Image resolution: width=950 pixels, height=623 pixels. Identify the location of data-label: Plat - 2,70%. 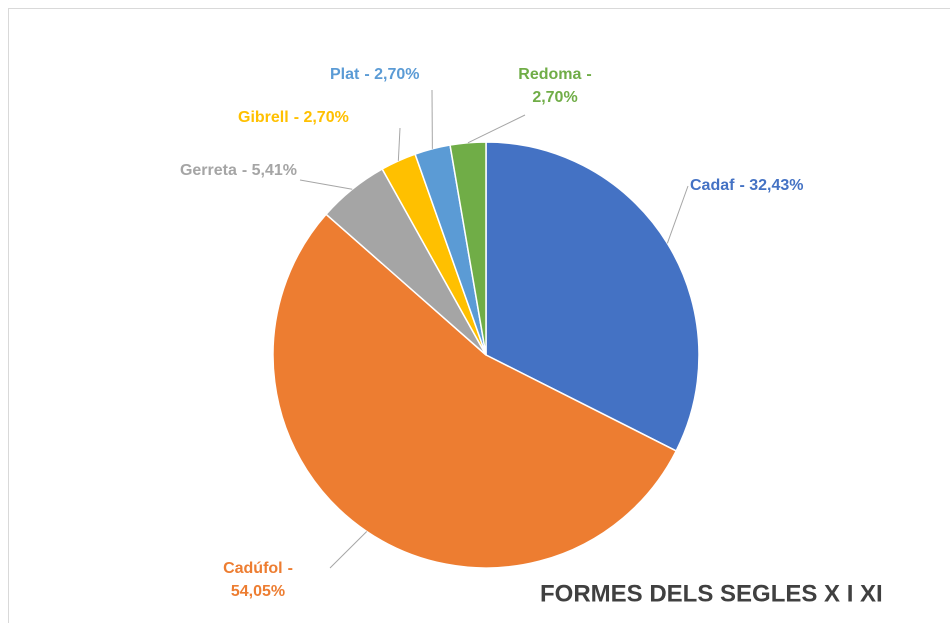
(374, 74).